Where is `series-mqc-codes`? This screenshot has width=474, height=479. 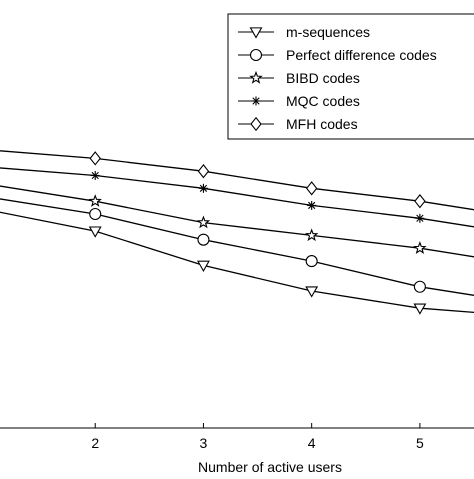
series-mqc-codes is located at coordinates (237, 197).